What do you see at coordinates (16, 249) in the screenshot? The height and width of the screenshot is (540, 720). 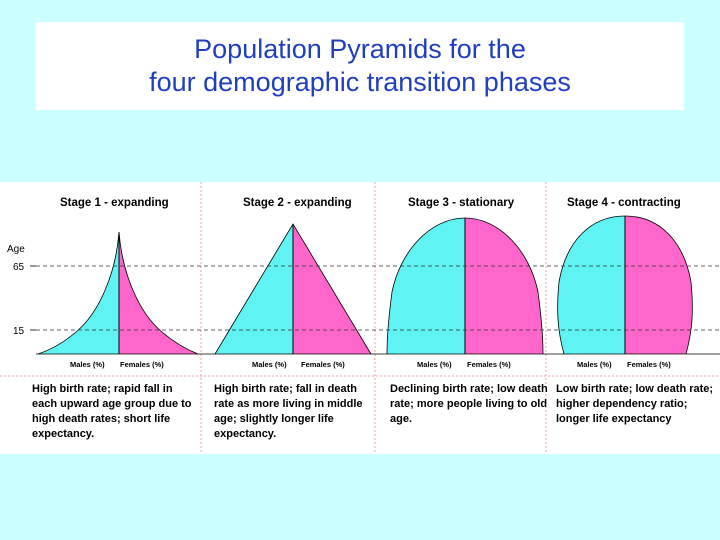 I see `age-axis-label: Age` at bounding box center [16, 249].